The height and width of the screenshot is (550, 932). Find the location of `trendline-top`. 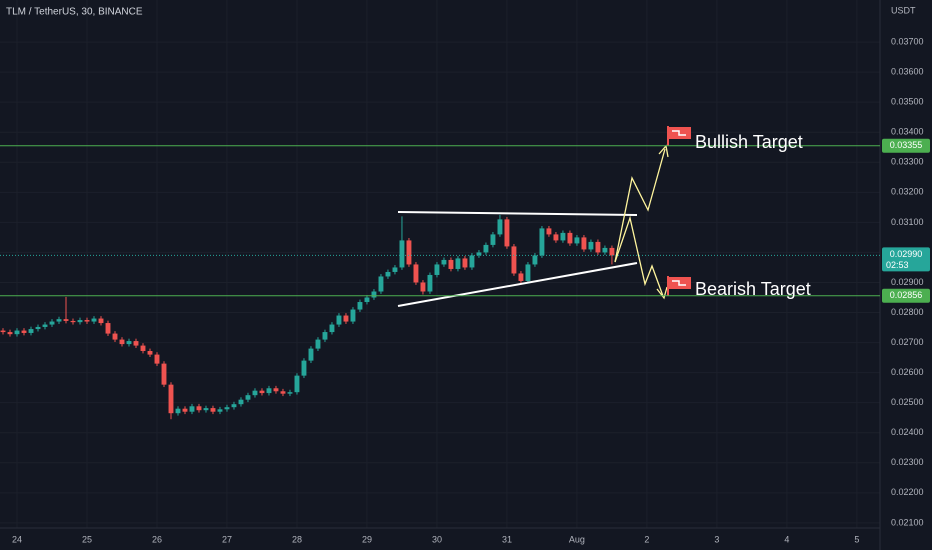

trendline-top is located at coordinates (517, 213).